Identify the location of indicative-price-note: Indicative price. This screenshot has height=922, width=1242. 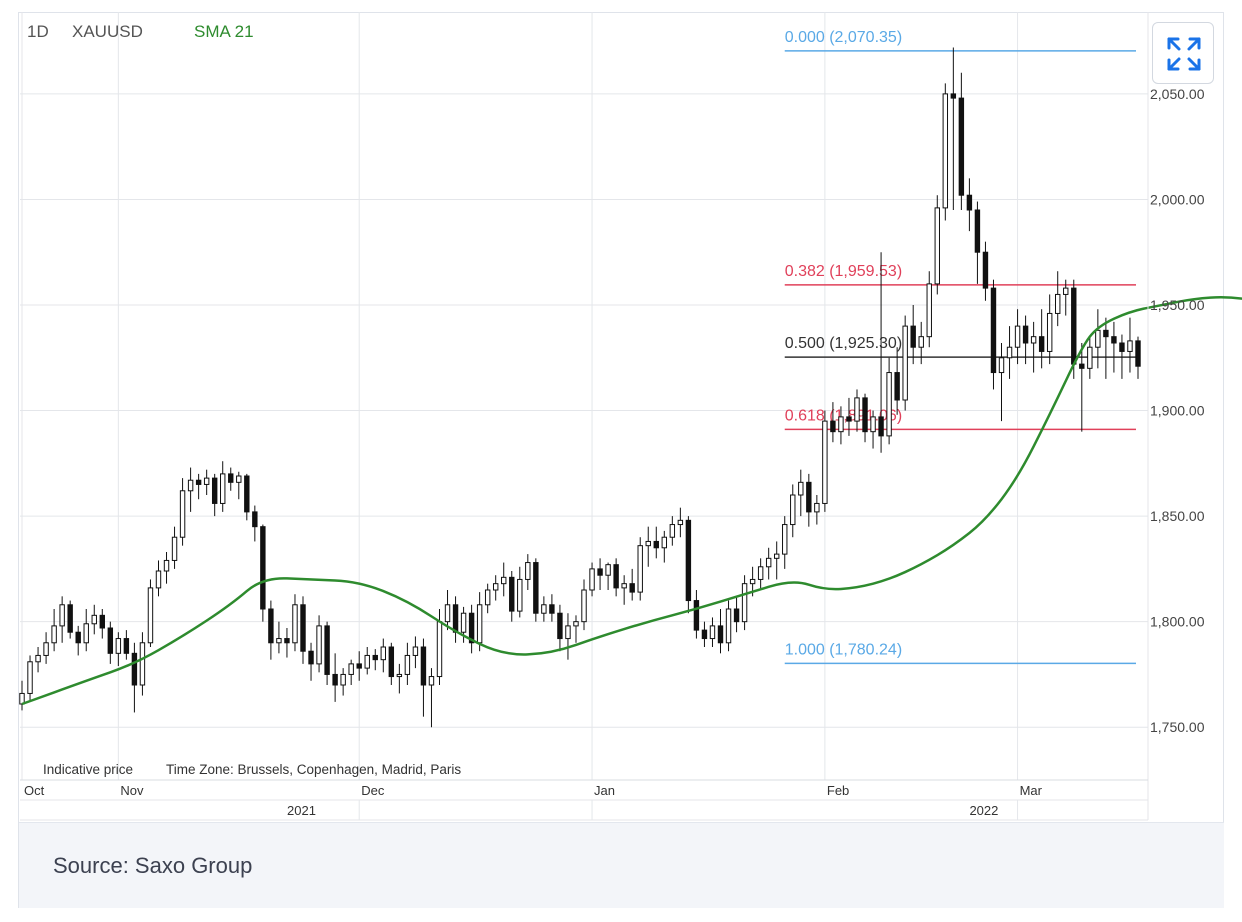
(88, 769).